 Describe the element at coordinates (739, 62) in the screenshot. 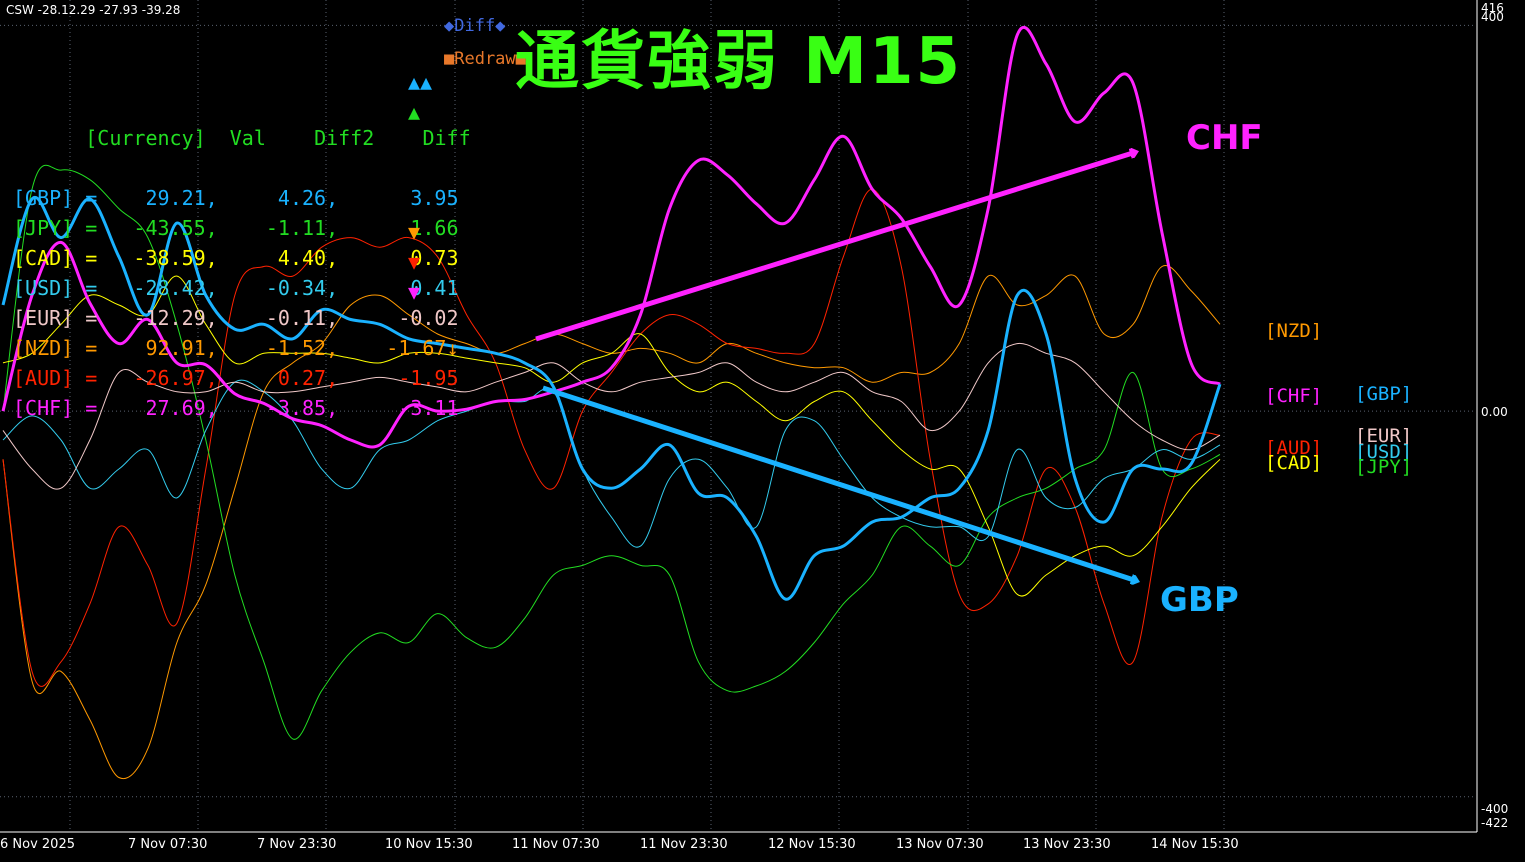

I see `chart-title: 通貨強弱 M15` at that location.